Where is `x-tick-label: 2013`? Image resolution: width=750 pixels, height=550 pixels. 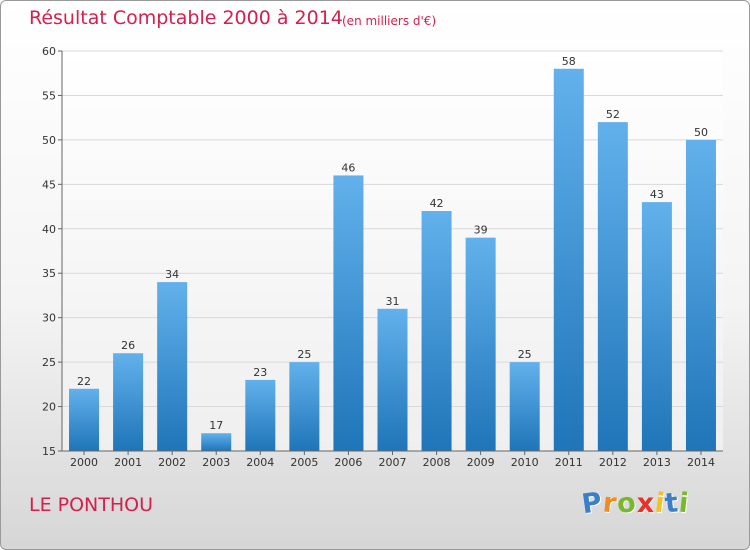
x-tick-label: 2013 is located at coordinates (657, 462).